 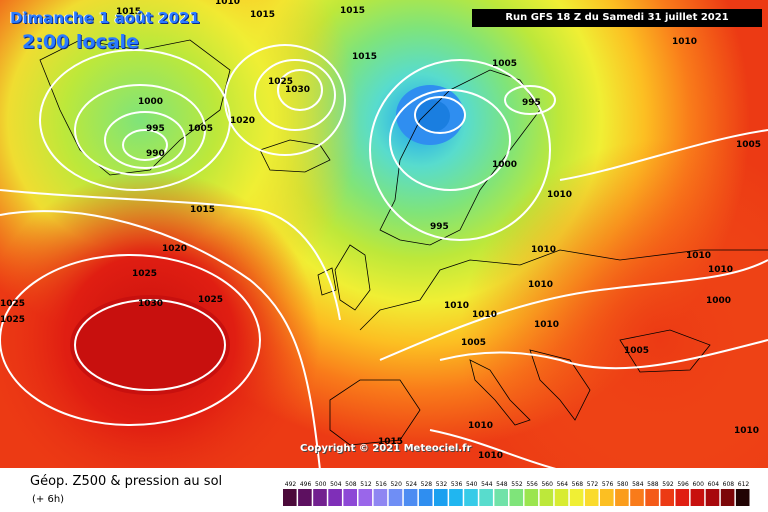 What do you see at coordinates (603, 354) in the screenshot?
I see `isobar-1005-south` at bounding box center [603, 354].